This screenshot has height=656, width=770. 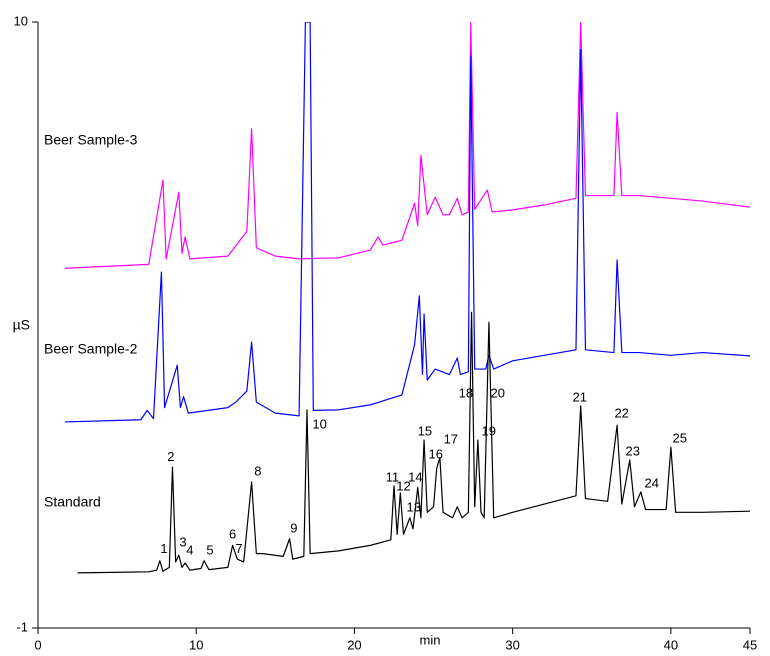 I want to click on peak-label: 5, so click(x=209, y=549).